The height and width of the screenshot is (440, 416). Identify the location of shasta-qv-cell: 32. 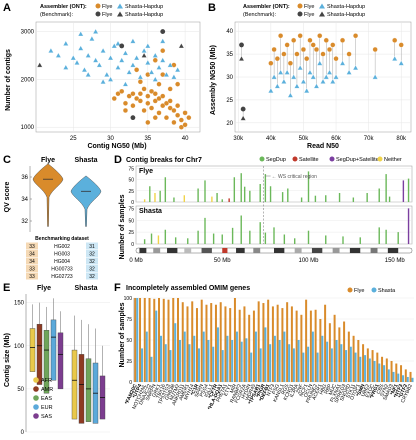
(92, 277).